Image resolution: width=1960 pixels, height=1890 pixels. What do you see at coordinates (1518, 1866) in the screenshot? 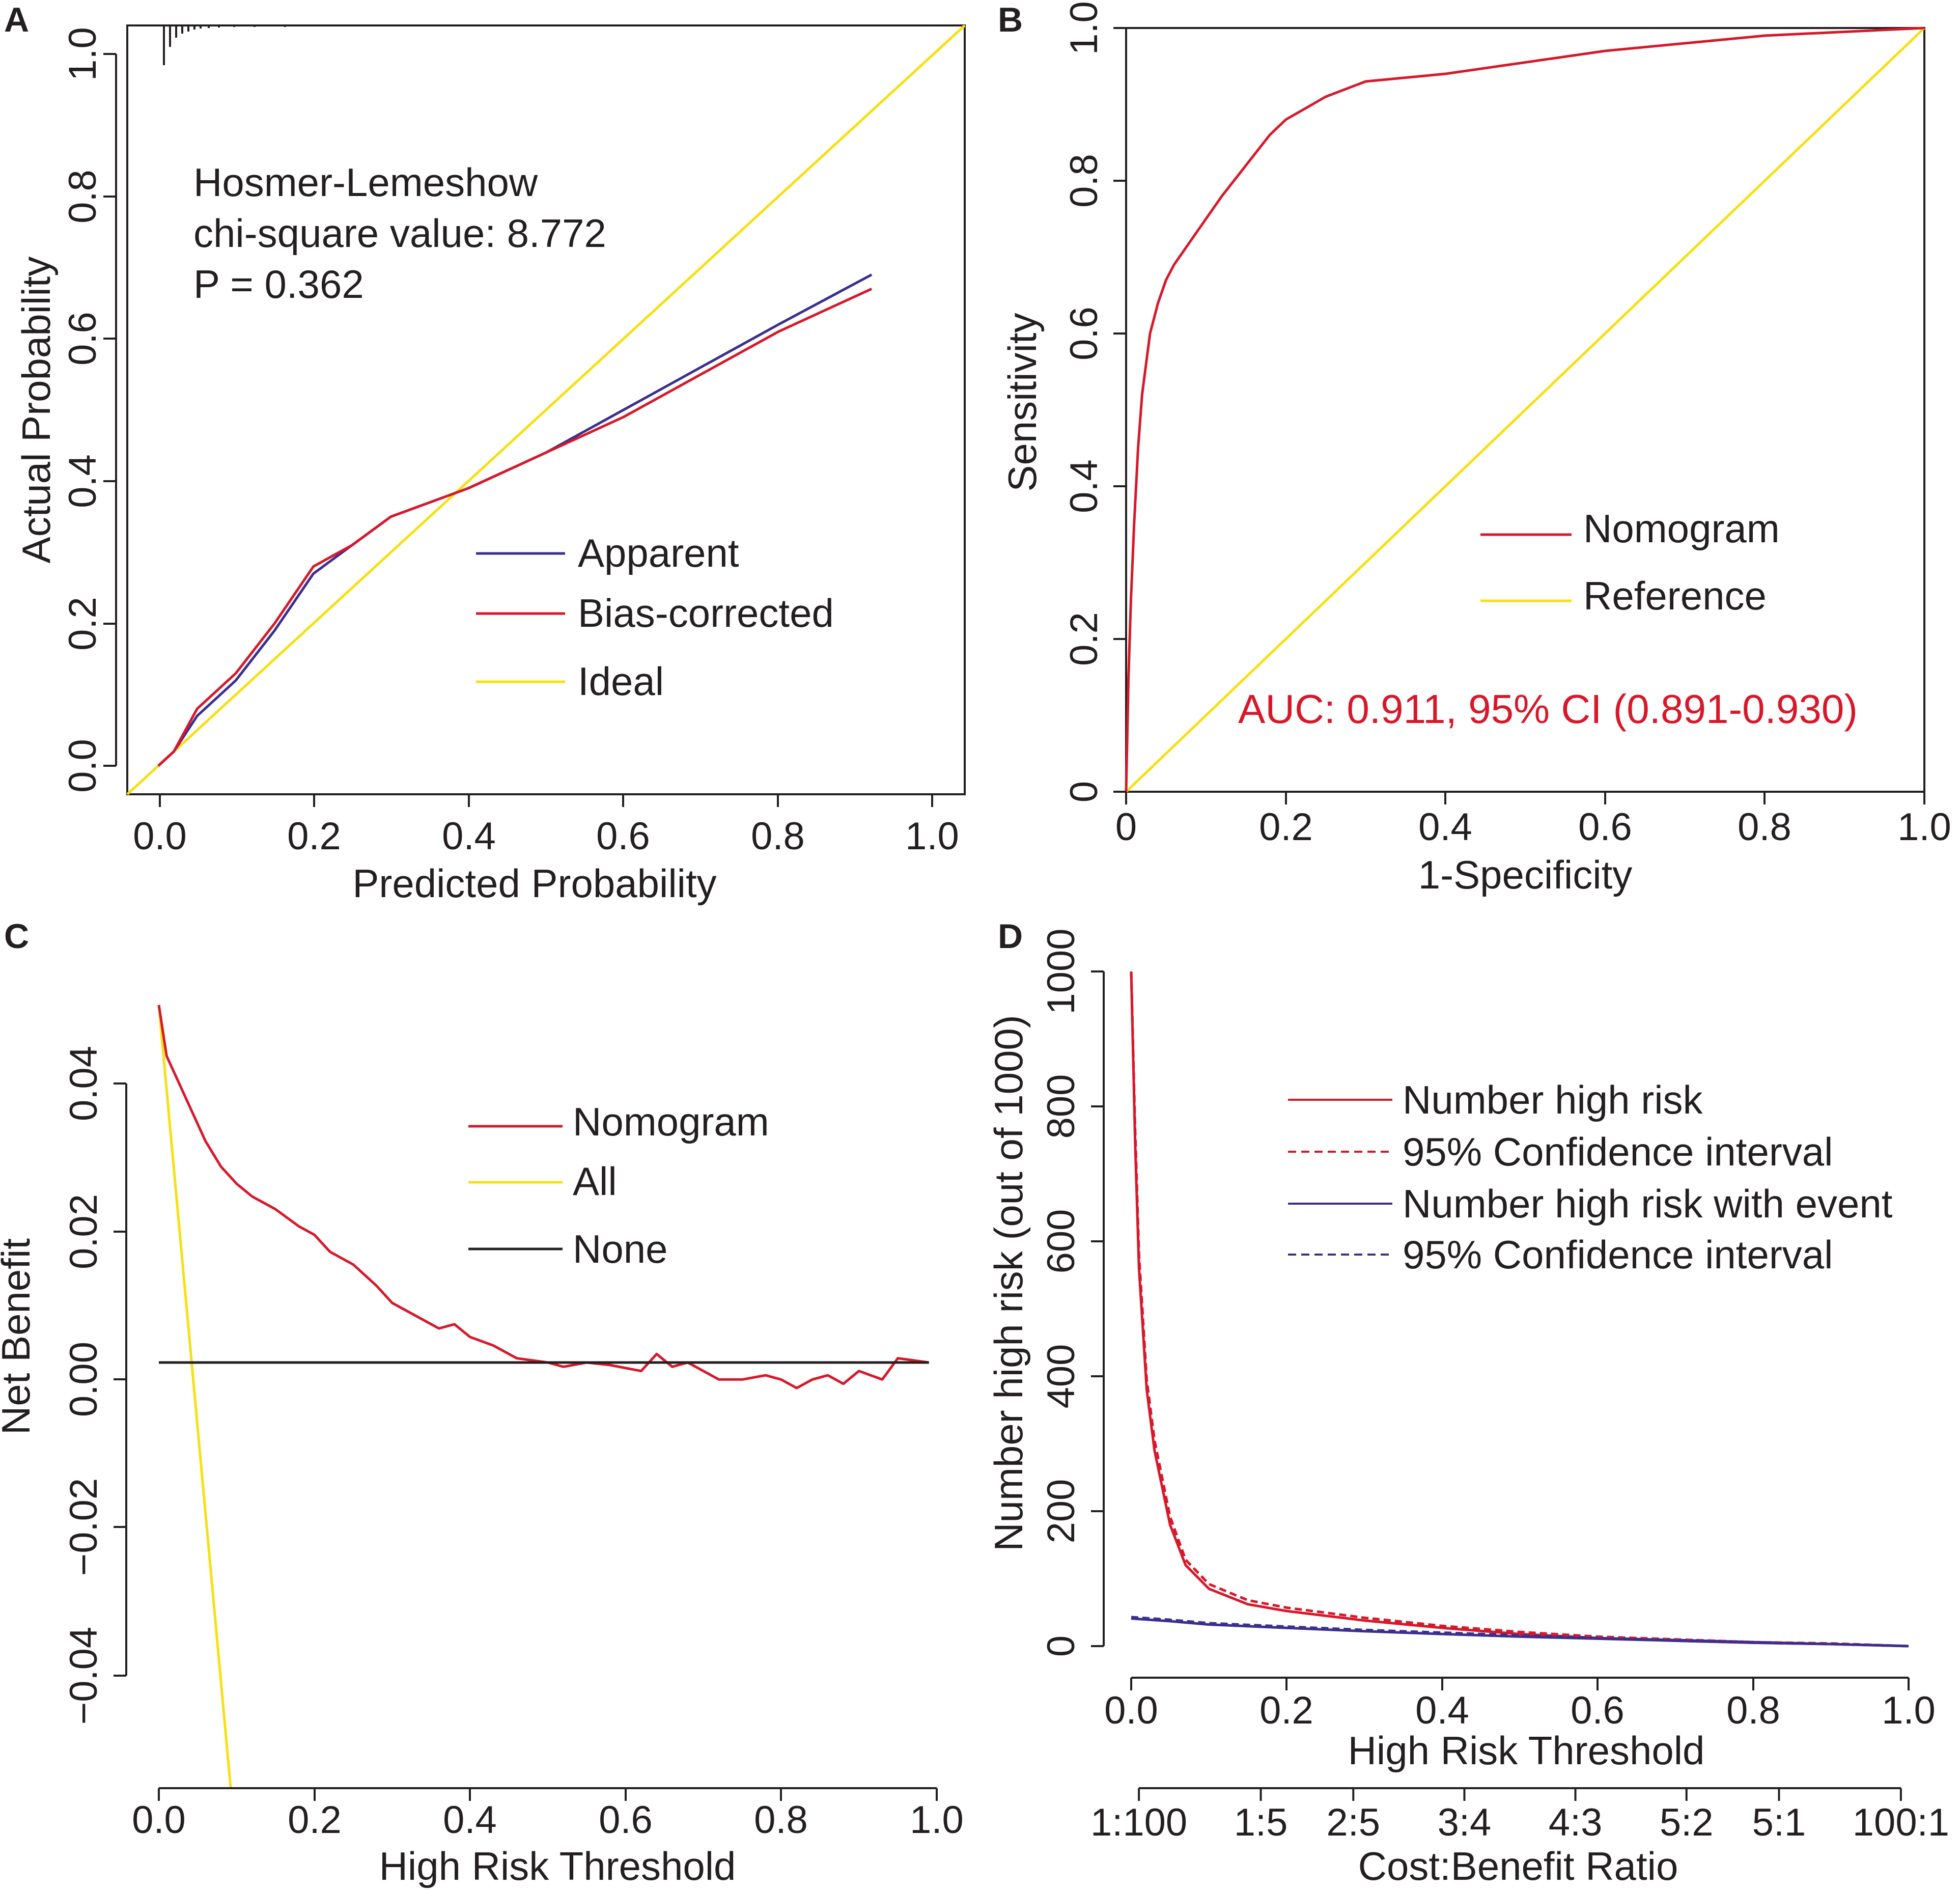
I see `panel-d-cost-benefit-title: Cost:Benefit Ratio` at bounding box center [1518, 1866].